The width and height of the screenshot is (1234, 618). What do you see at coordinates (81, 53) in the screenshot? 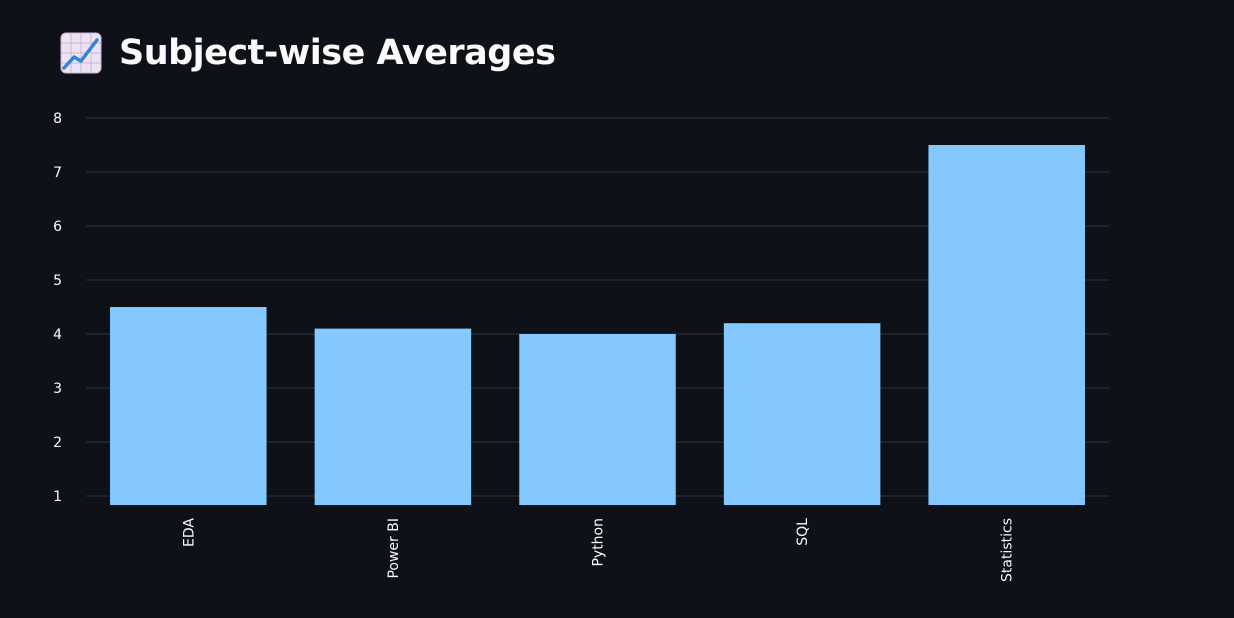
I see `chart-increasing-icon` at bounding box center [81, 53].